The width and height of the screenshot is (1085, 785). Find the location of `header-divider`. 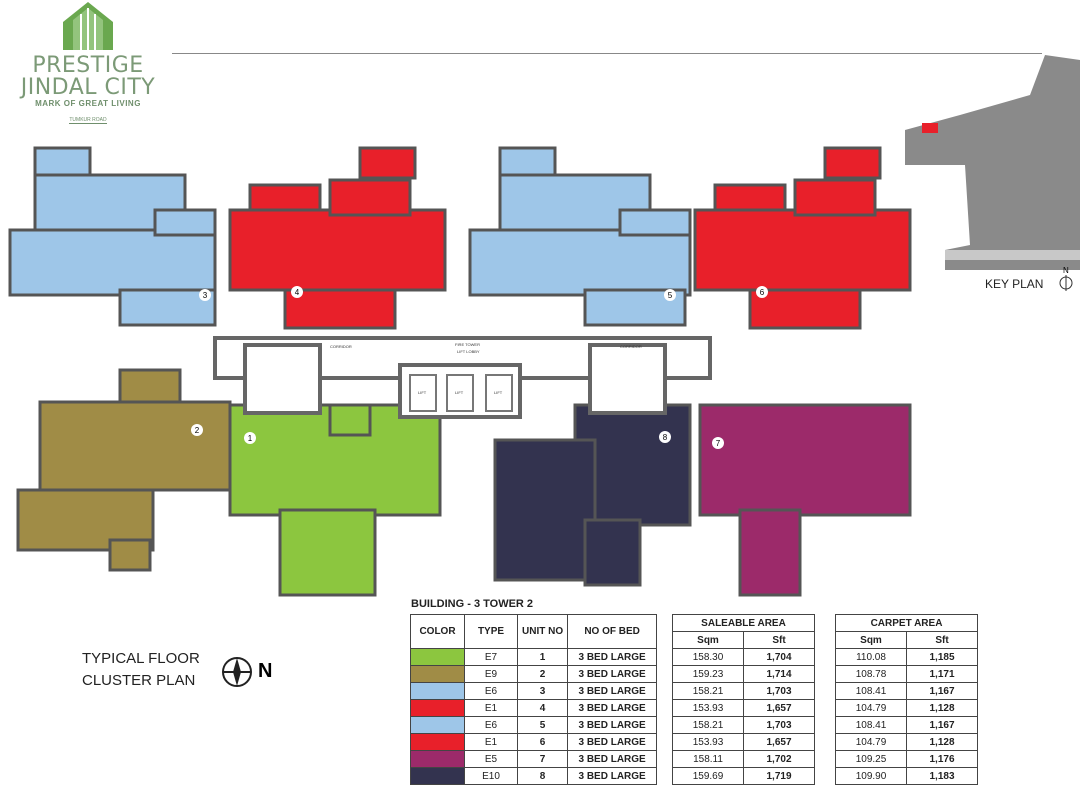

header-divider is located at coordinates (607, 53).